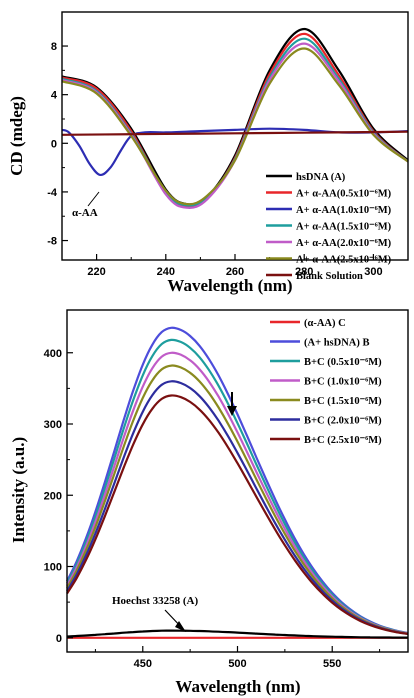 This screenshot has width=414, height=698. I want to click on fluorescence-legend-label-b-c-1-5x10-m: B+C (1.5x10⁻⁶M), so click(343, 401).